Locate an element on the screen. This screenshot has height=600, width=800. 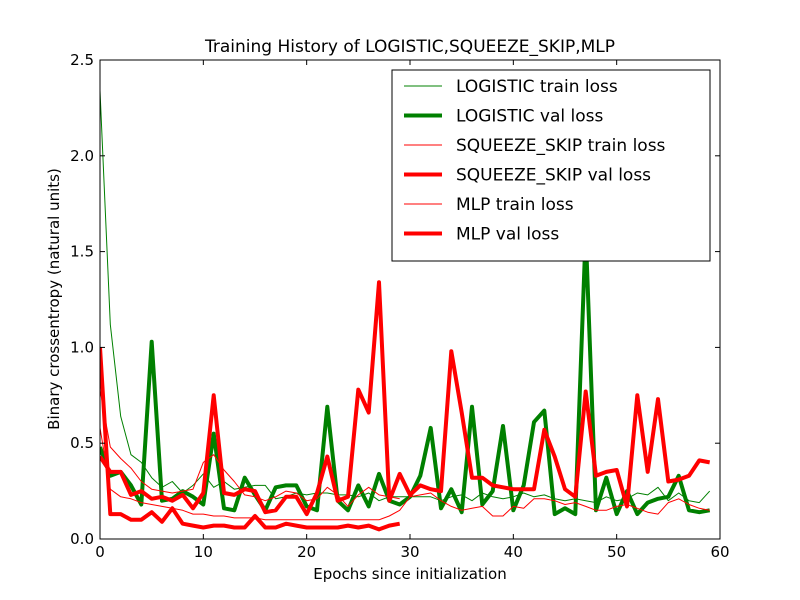
legend-entry-label: SQUEEZE_SKIP train loss is located at coordinates (561, 146).